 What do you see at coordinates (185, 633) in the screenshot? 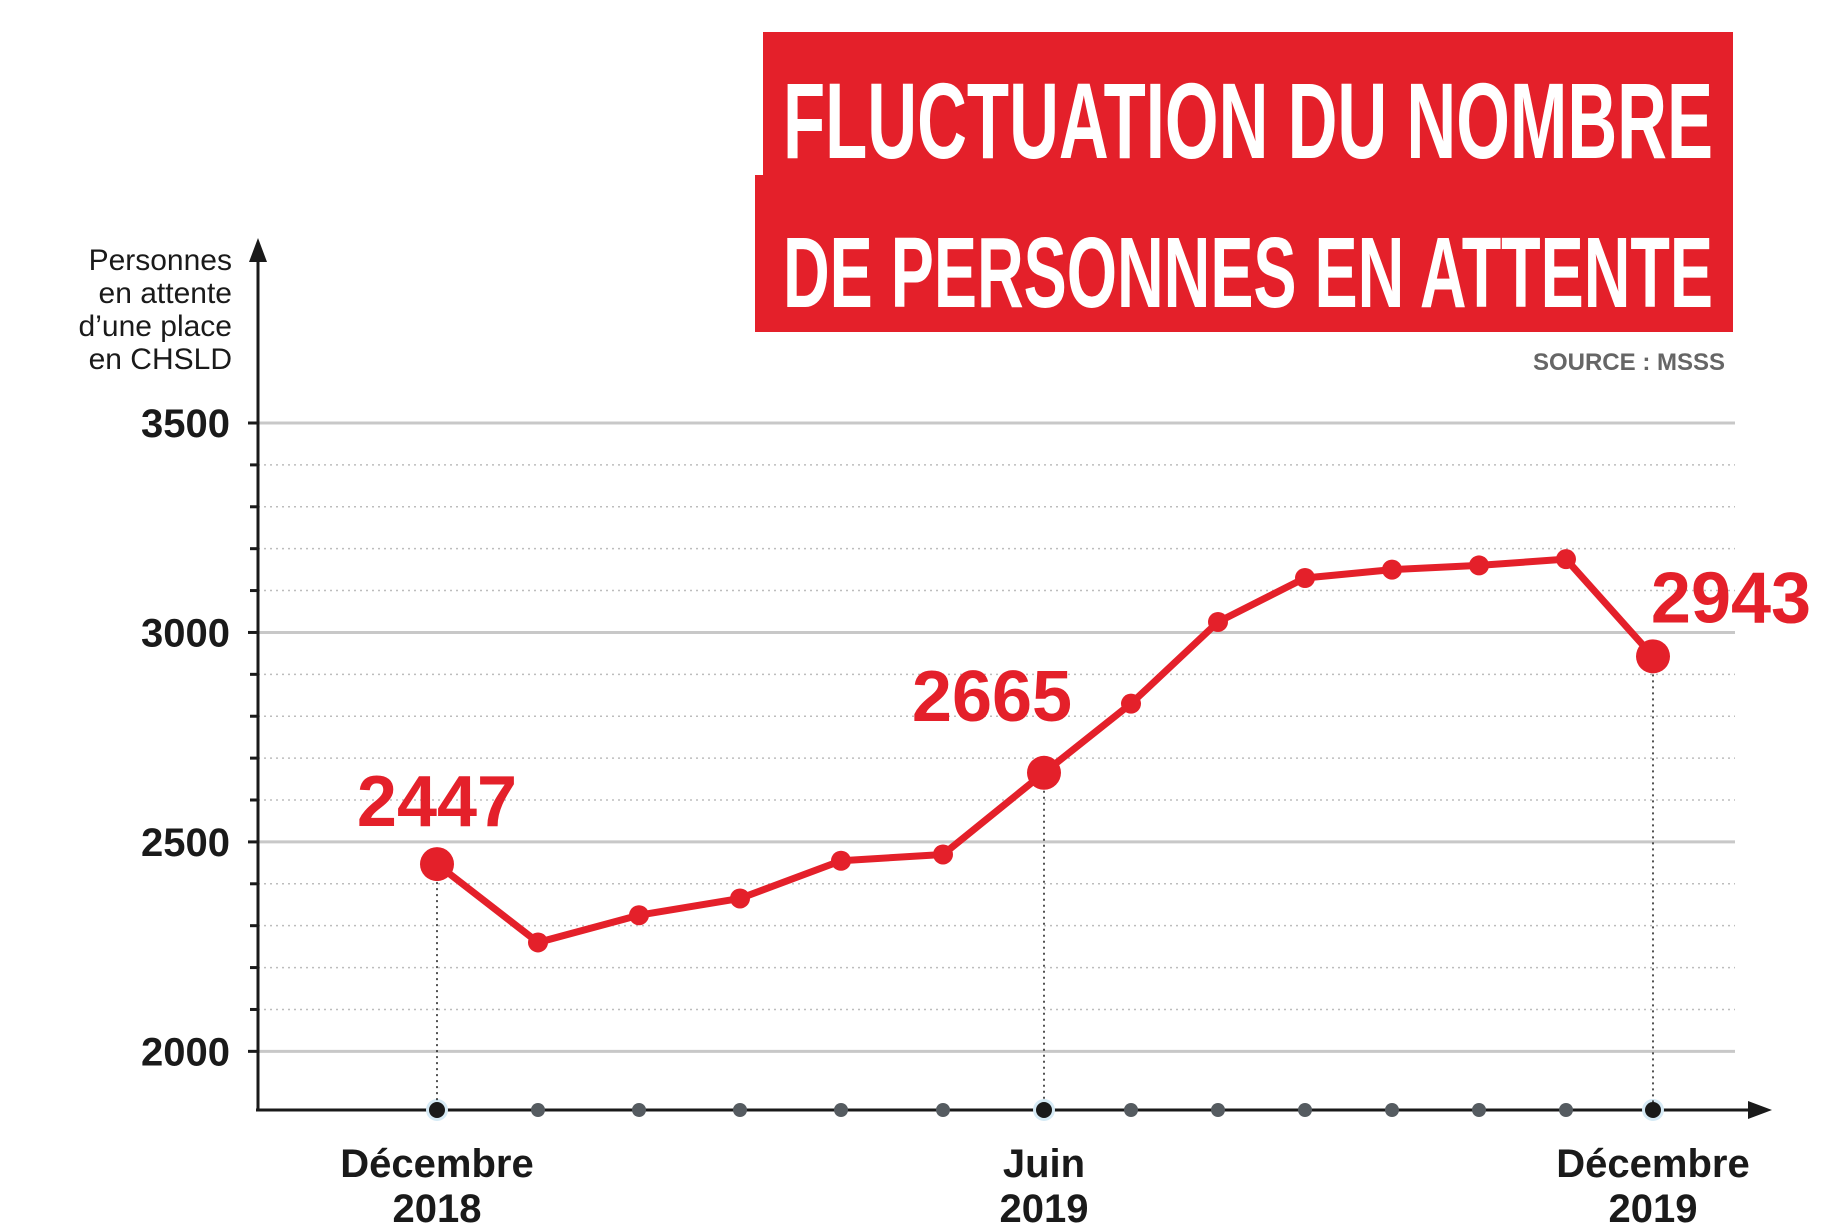
I see `y-tick-label: 3000` at bounding box center [185, 633].